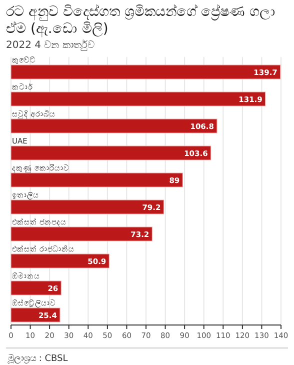 This screenshot has width=294, height=365. Describe the element at coordinates (50, 45) in the screenshot. I see `chart-subtitle: 2022 4 වන කාර්තුව` at that location.